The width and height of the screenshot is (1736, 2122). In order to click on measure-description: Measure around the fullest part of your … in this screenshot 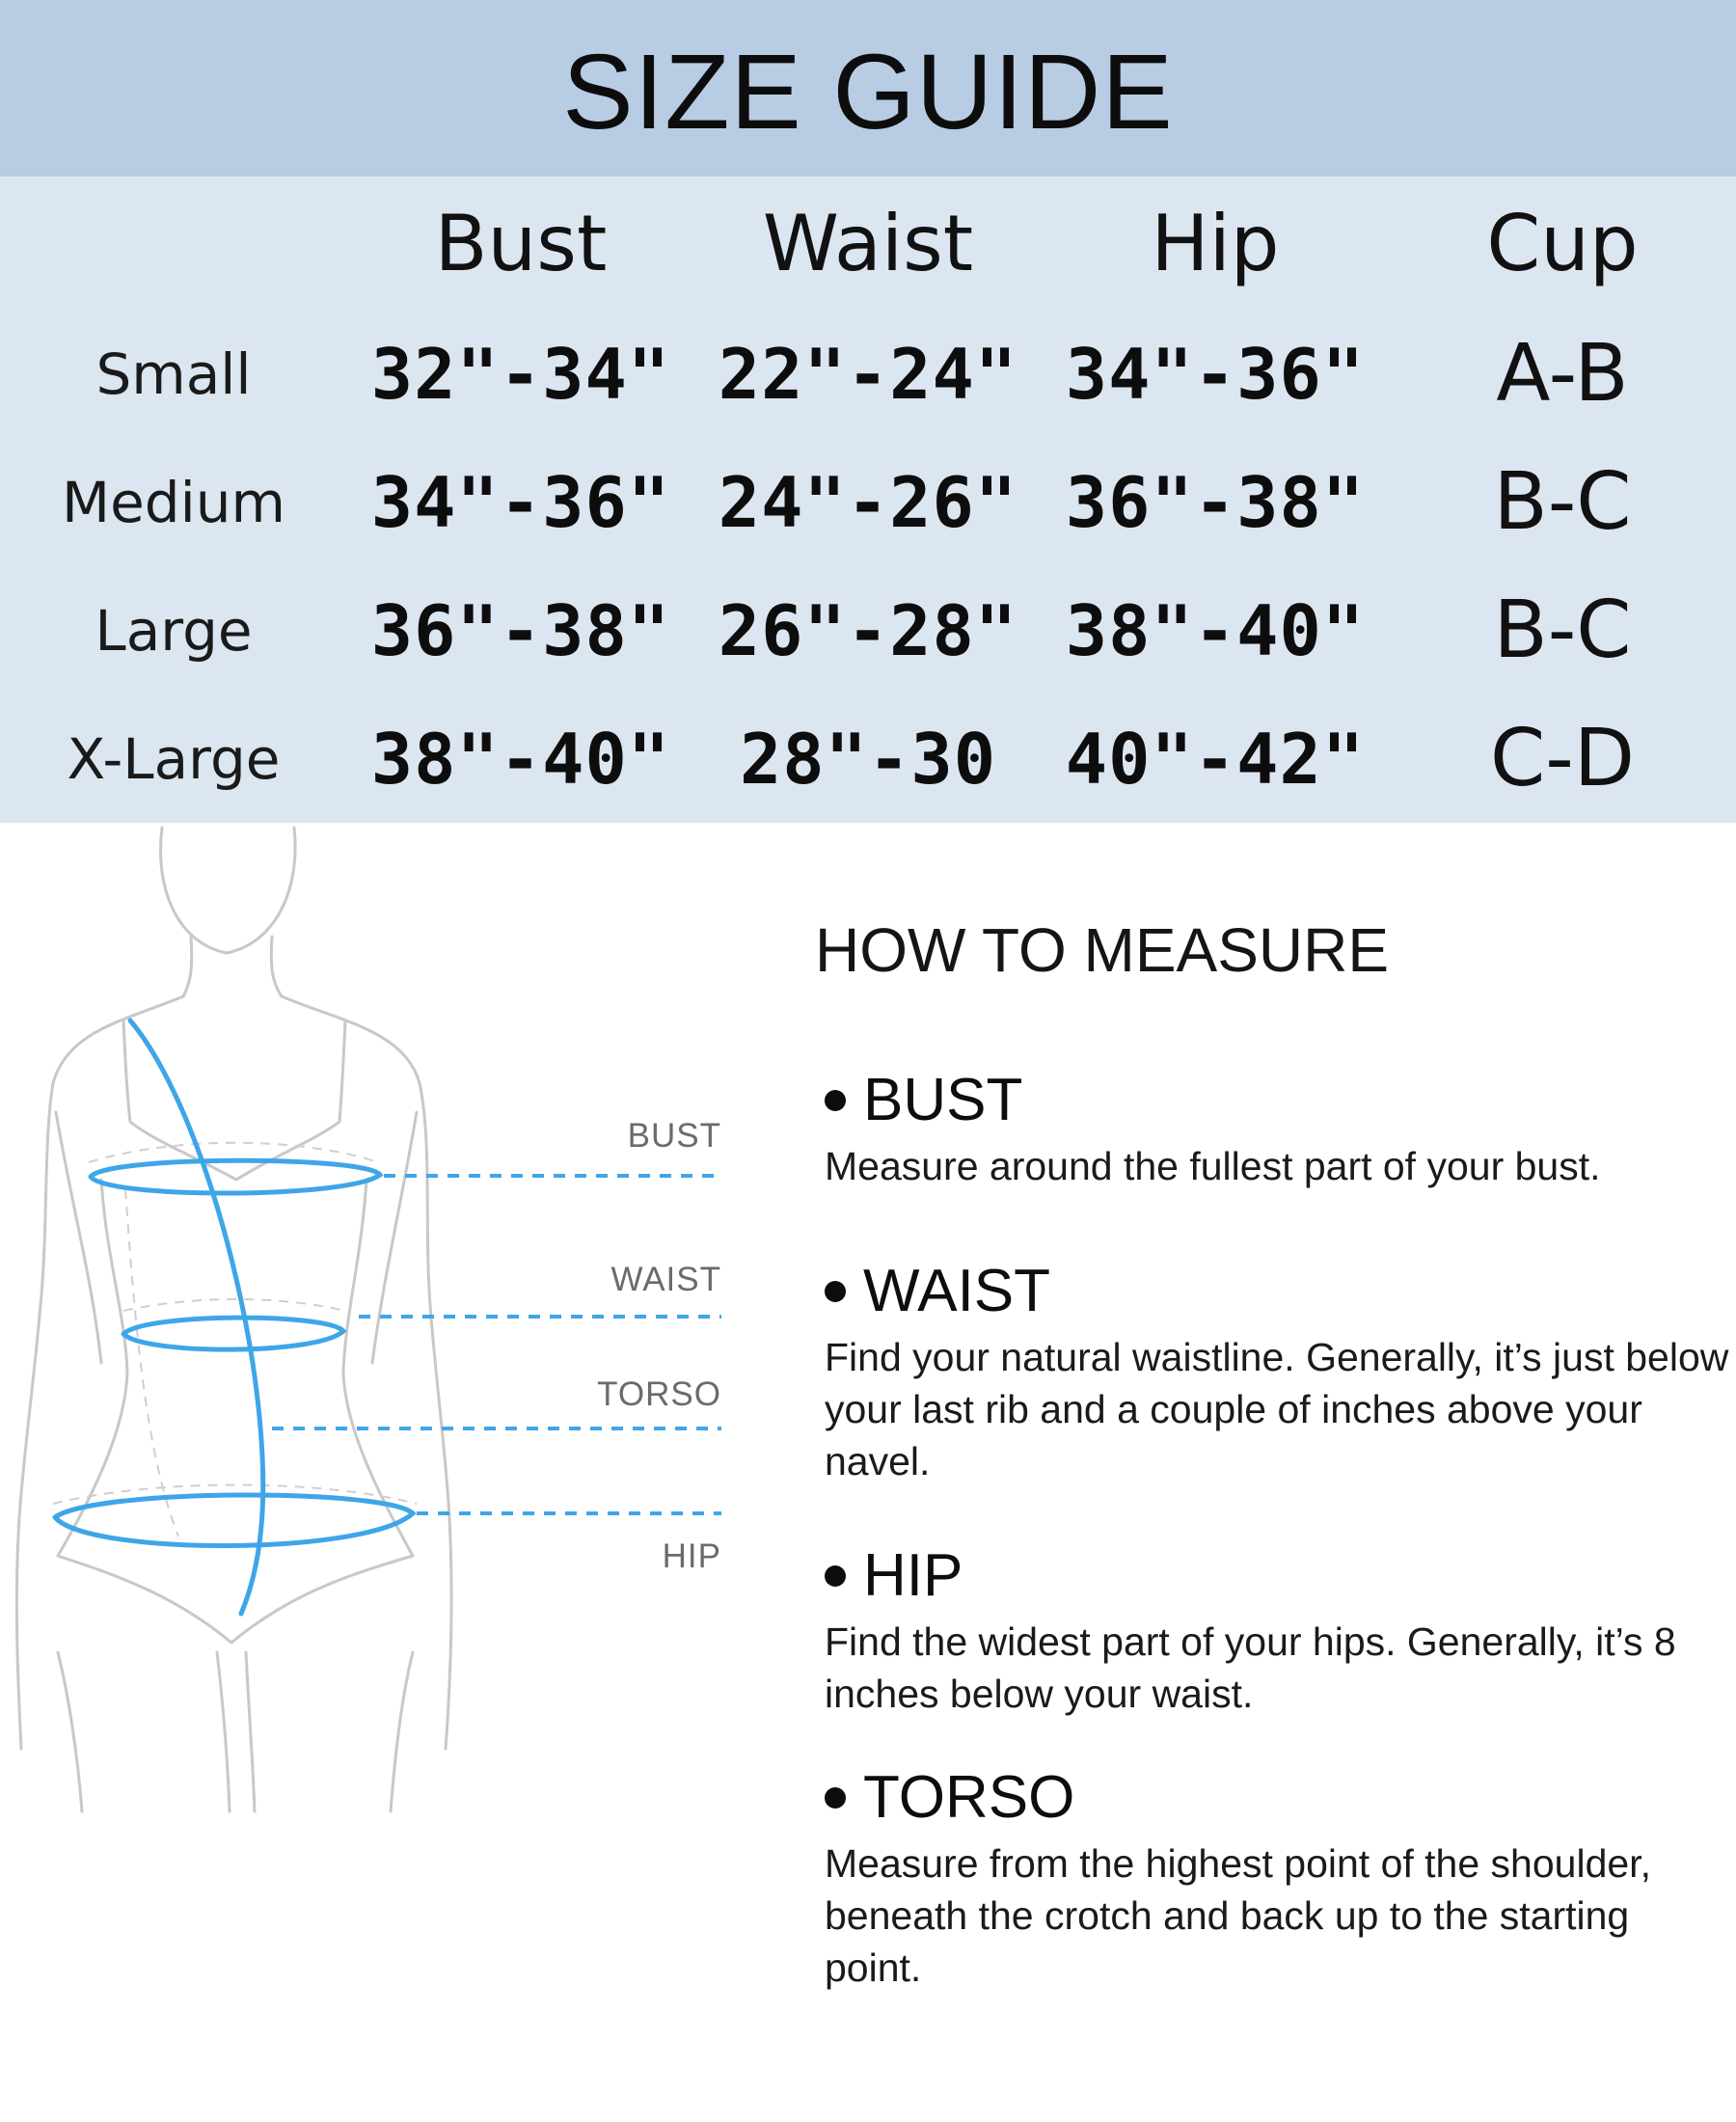, I will do `click(1213, 1166)`.